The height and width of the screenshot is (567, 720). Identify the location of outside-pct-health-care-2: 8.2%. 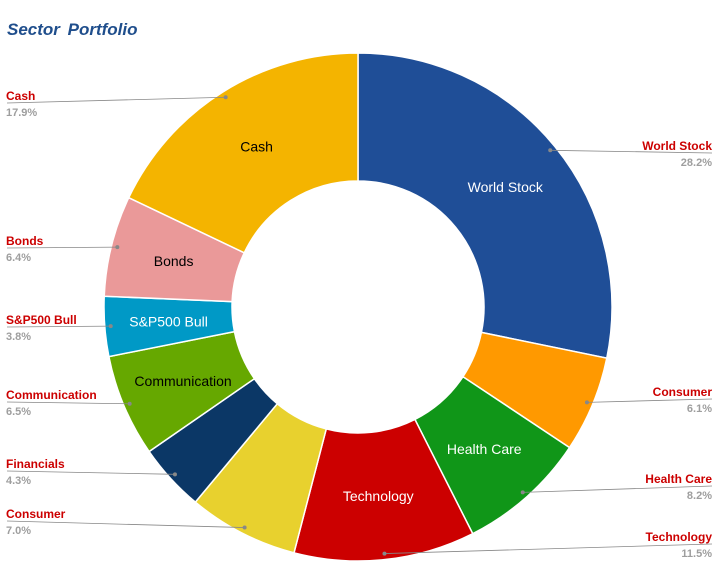
(699, 496).